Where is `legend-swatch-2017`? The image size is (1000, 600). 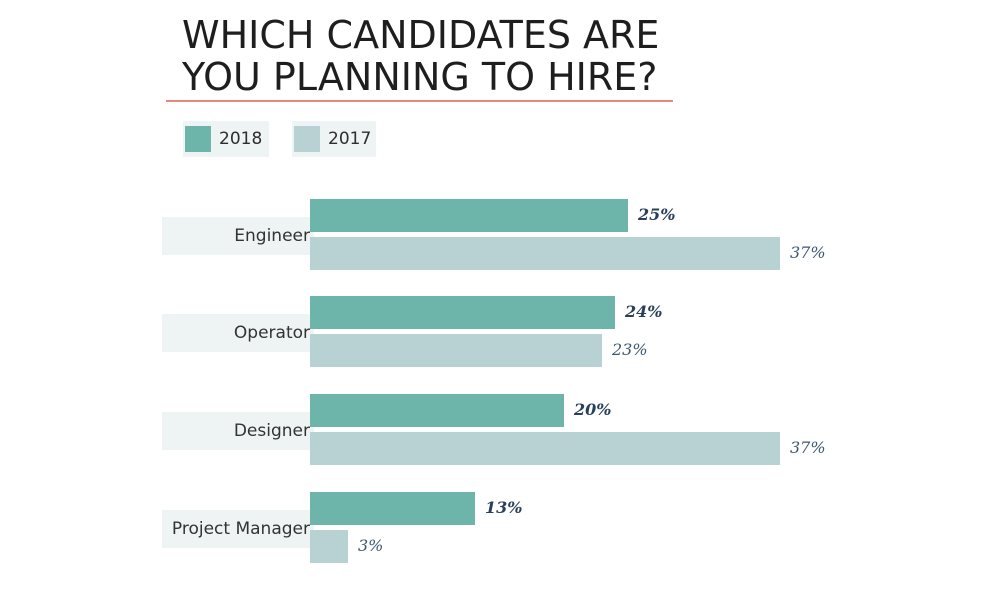
legend-swatch-2017 is located at coordinates (307, 139).